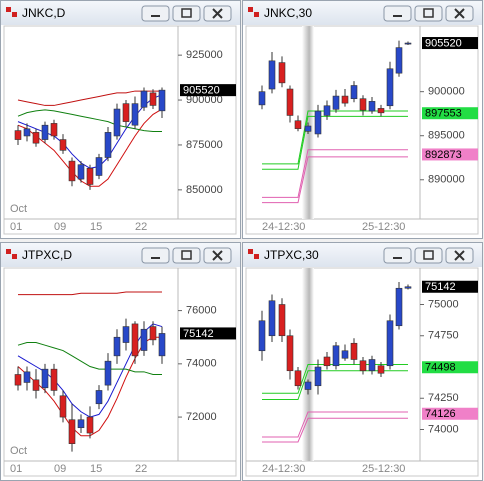 The height and width of the screenshot is (481, 484). What do you see at coordinates (443, 304) in the screenshot?
I see `y-tick-label: 75000` at bounding box center [443, 304].